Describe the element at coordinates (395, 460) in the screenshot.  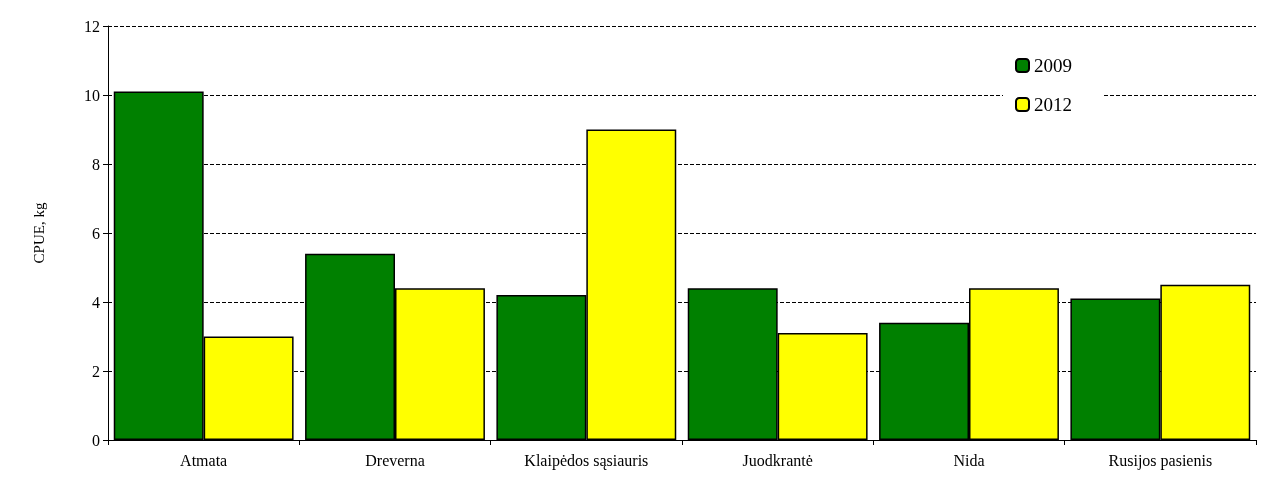
I see `x-tick-label: Dreverna` at that location.